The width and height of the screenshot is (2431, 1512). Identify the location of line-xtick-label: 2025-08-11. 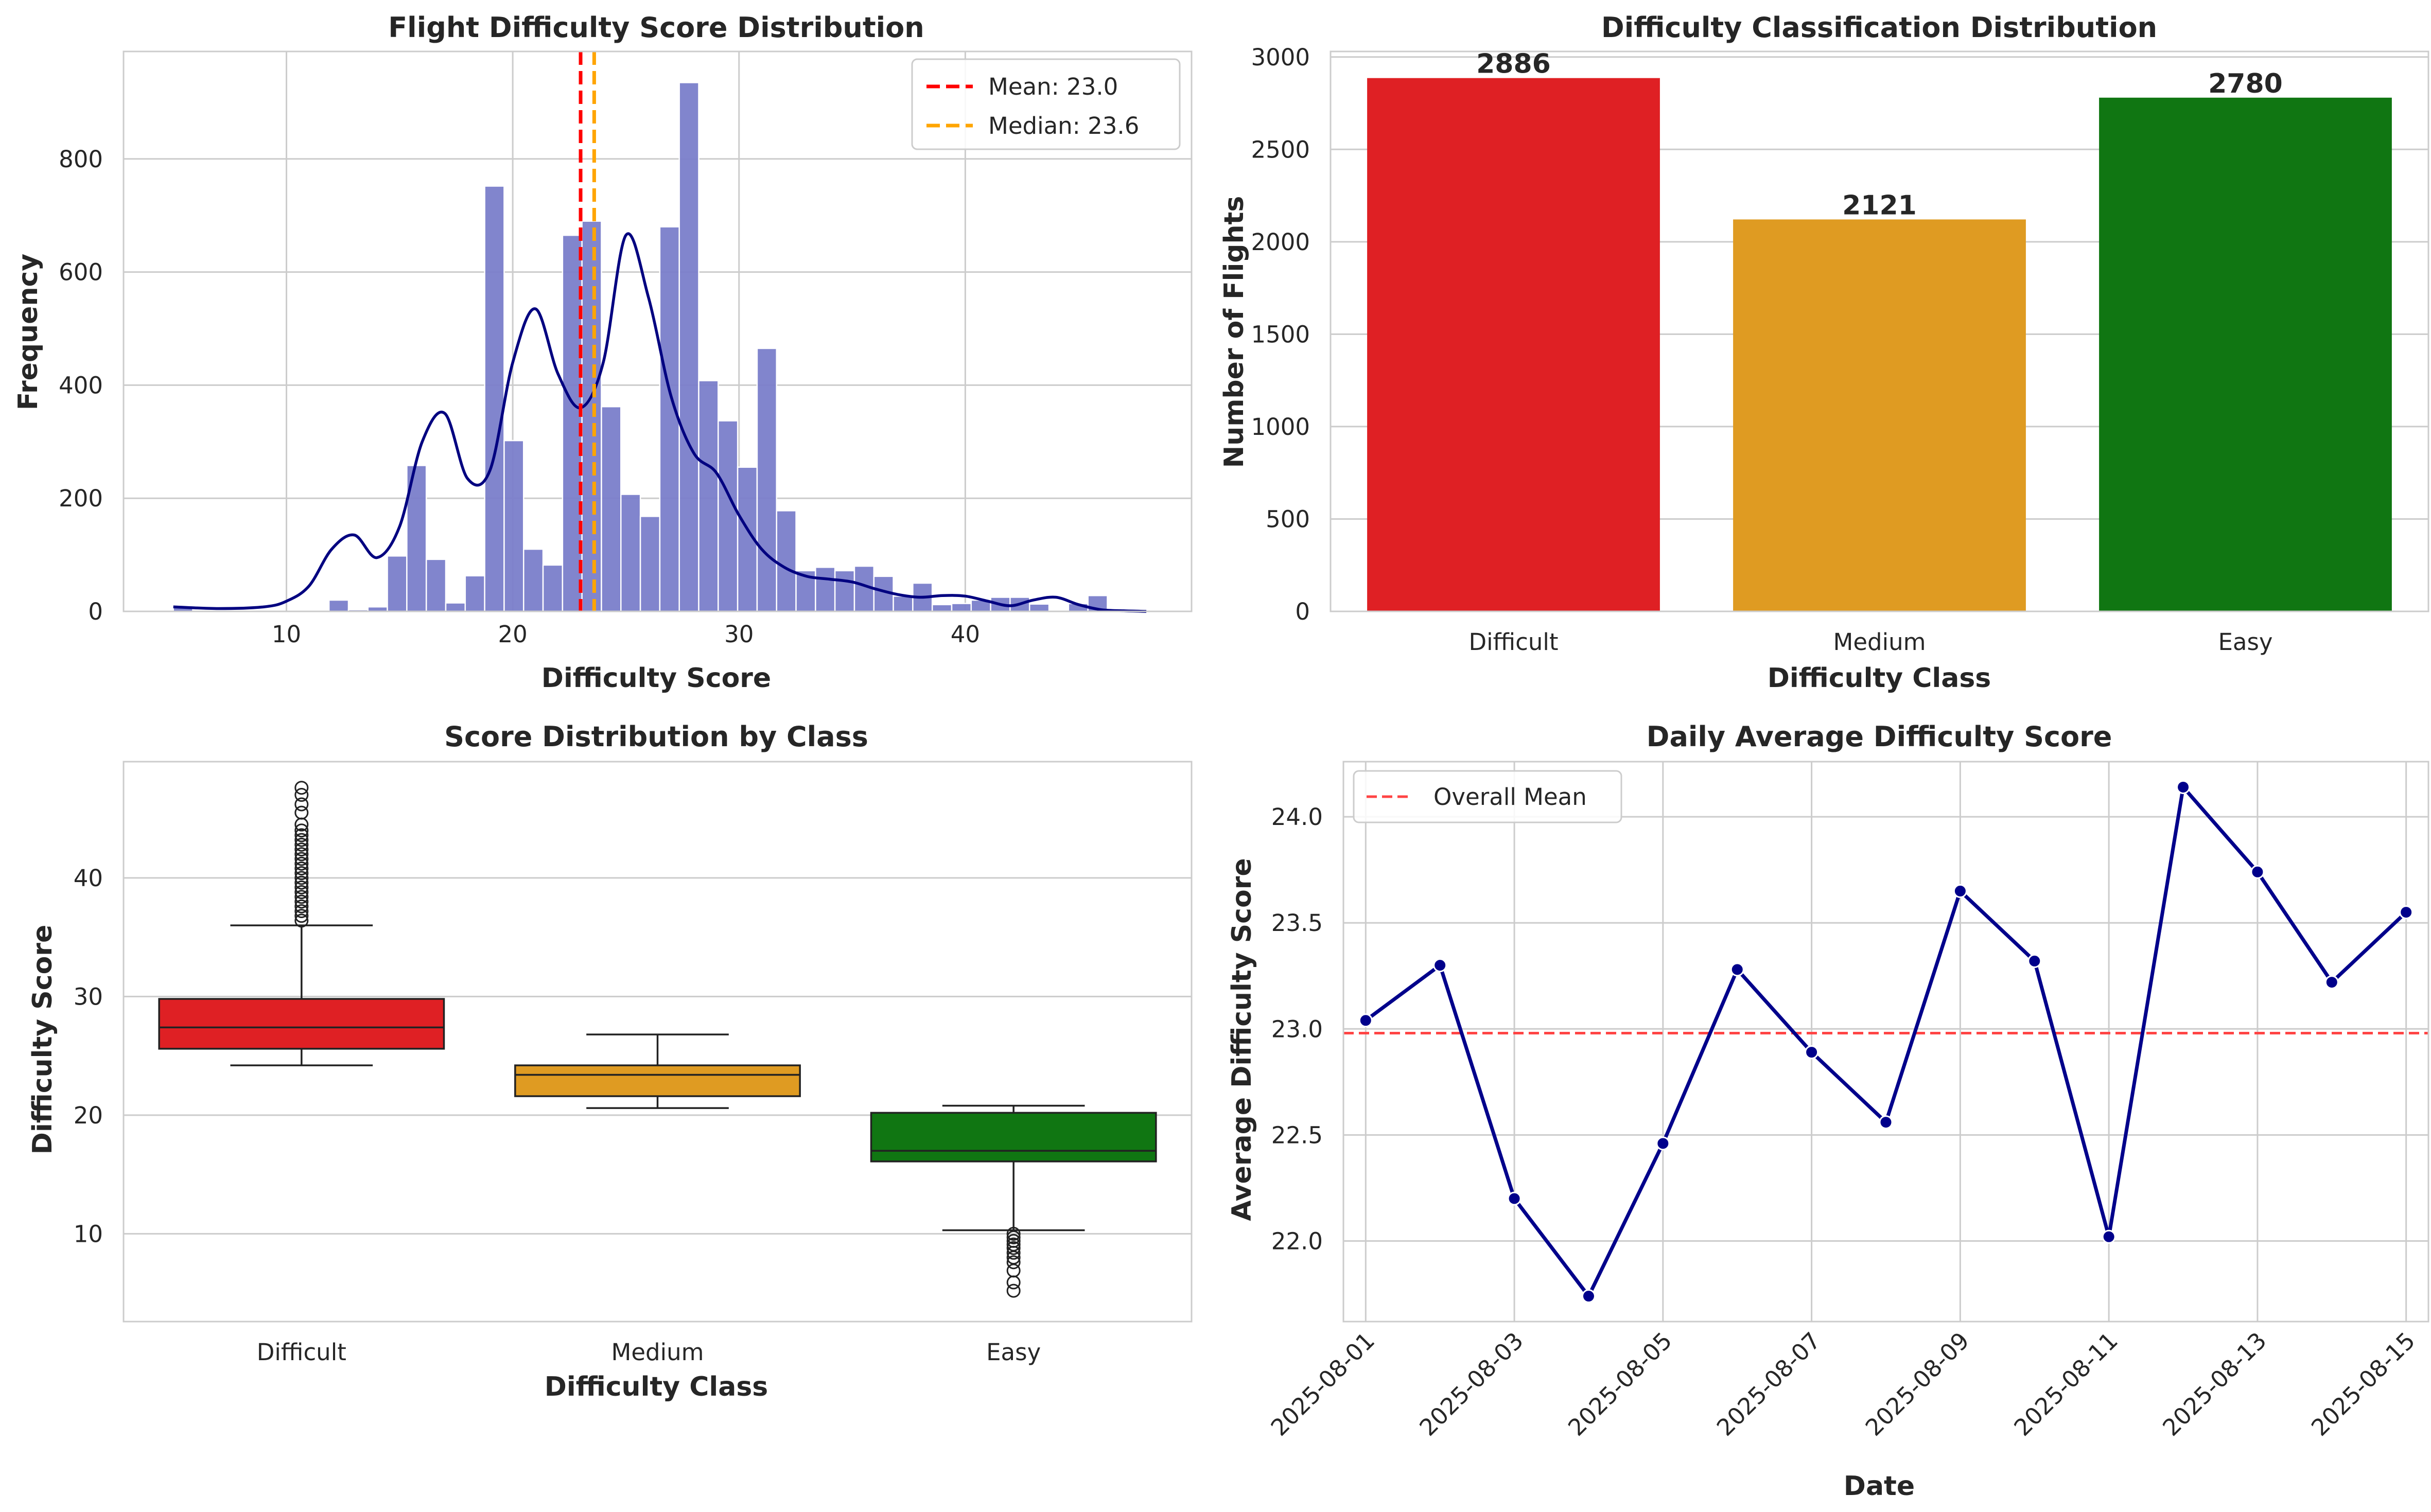
(2066, 1384).